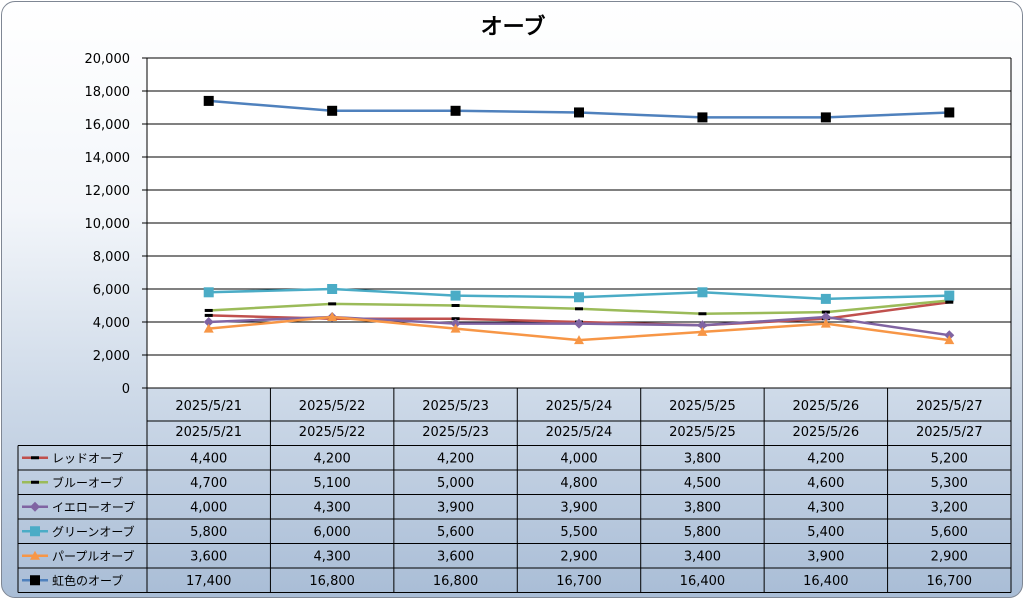 Image resolution: width=1024 pixels, height=599 pixels. What do you see at coordinates (702, 432) in the screenshot?
I see `table-header-cell: 2025/5/25` at bounding box center [702, 432].